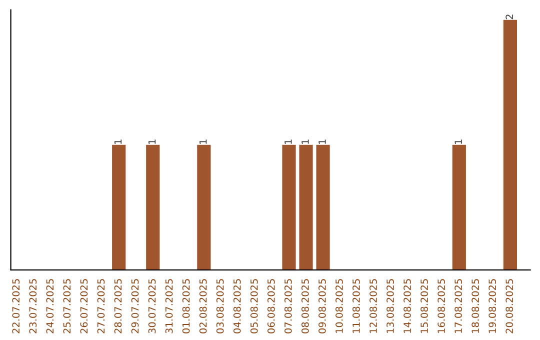 The image size is (540, 340). Describe the element at coordinates (510, 306) in the screenshot. I see `x-tick-label: 20.08.2025` at that location.